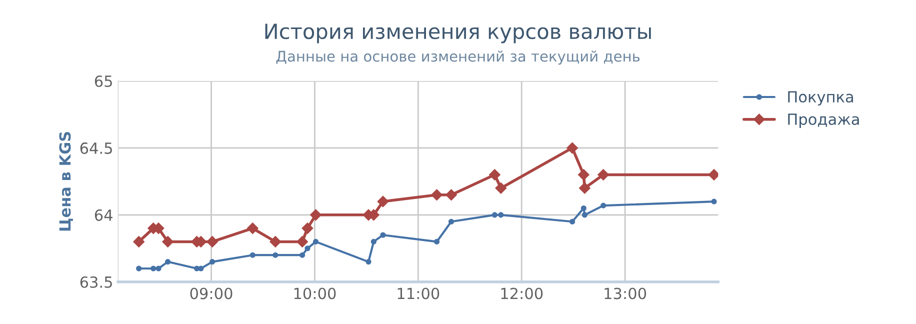 This screenshot has width=916, height=324. Describe the element at coordinates (522, 294) in the screenshot. I see `x-tick-label: 12:00` at that location.